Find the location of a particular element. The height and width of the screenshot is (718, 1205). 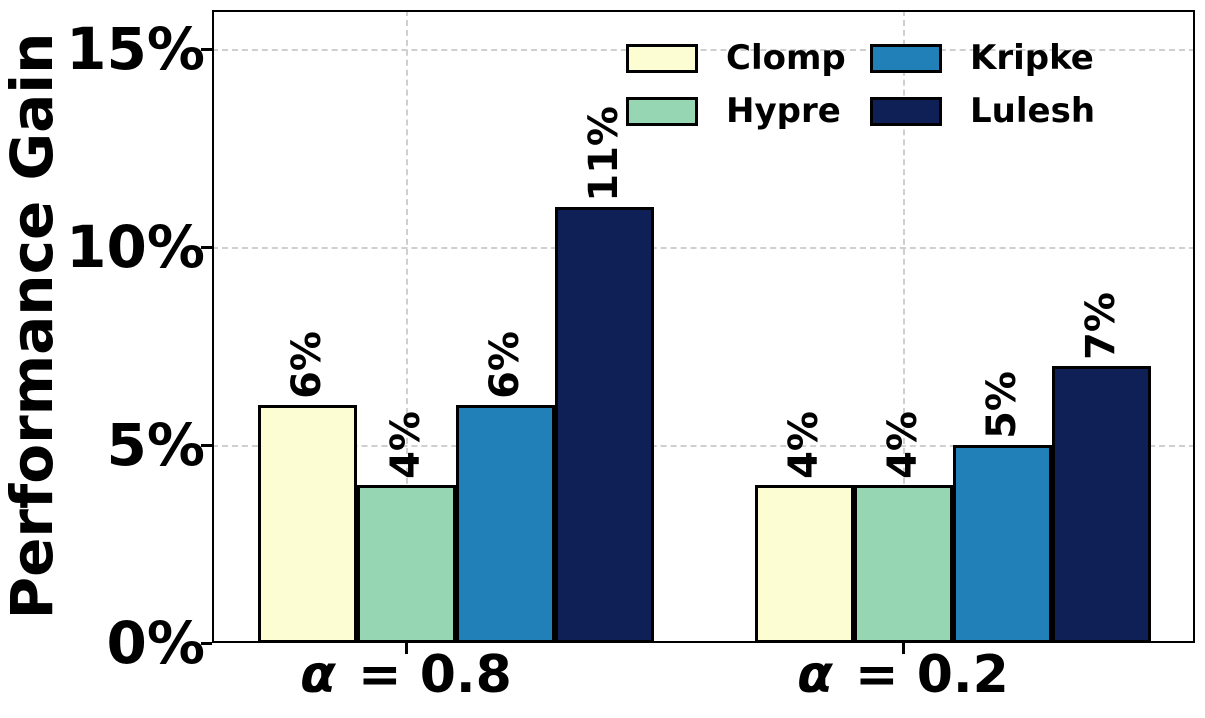

legend-item-clomp: Clomp is located at coordinates (736, 58).